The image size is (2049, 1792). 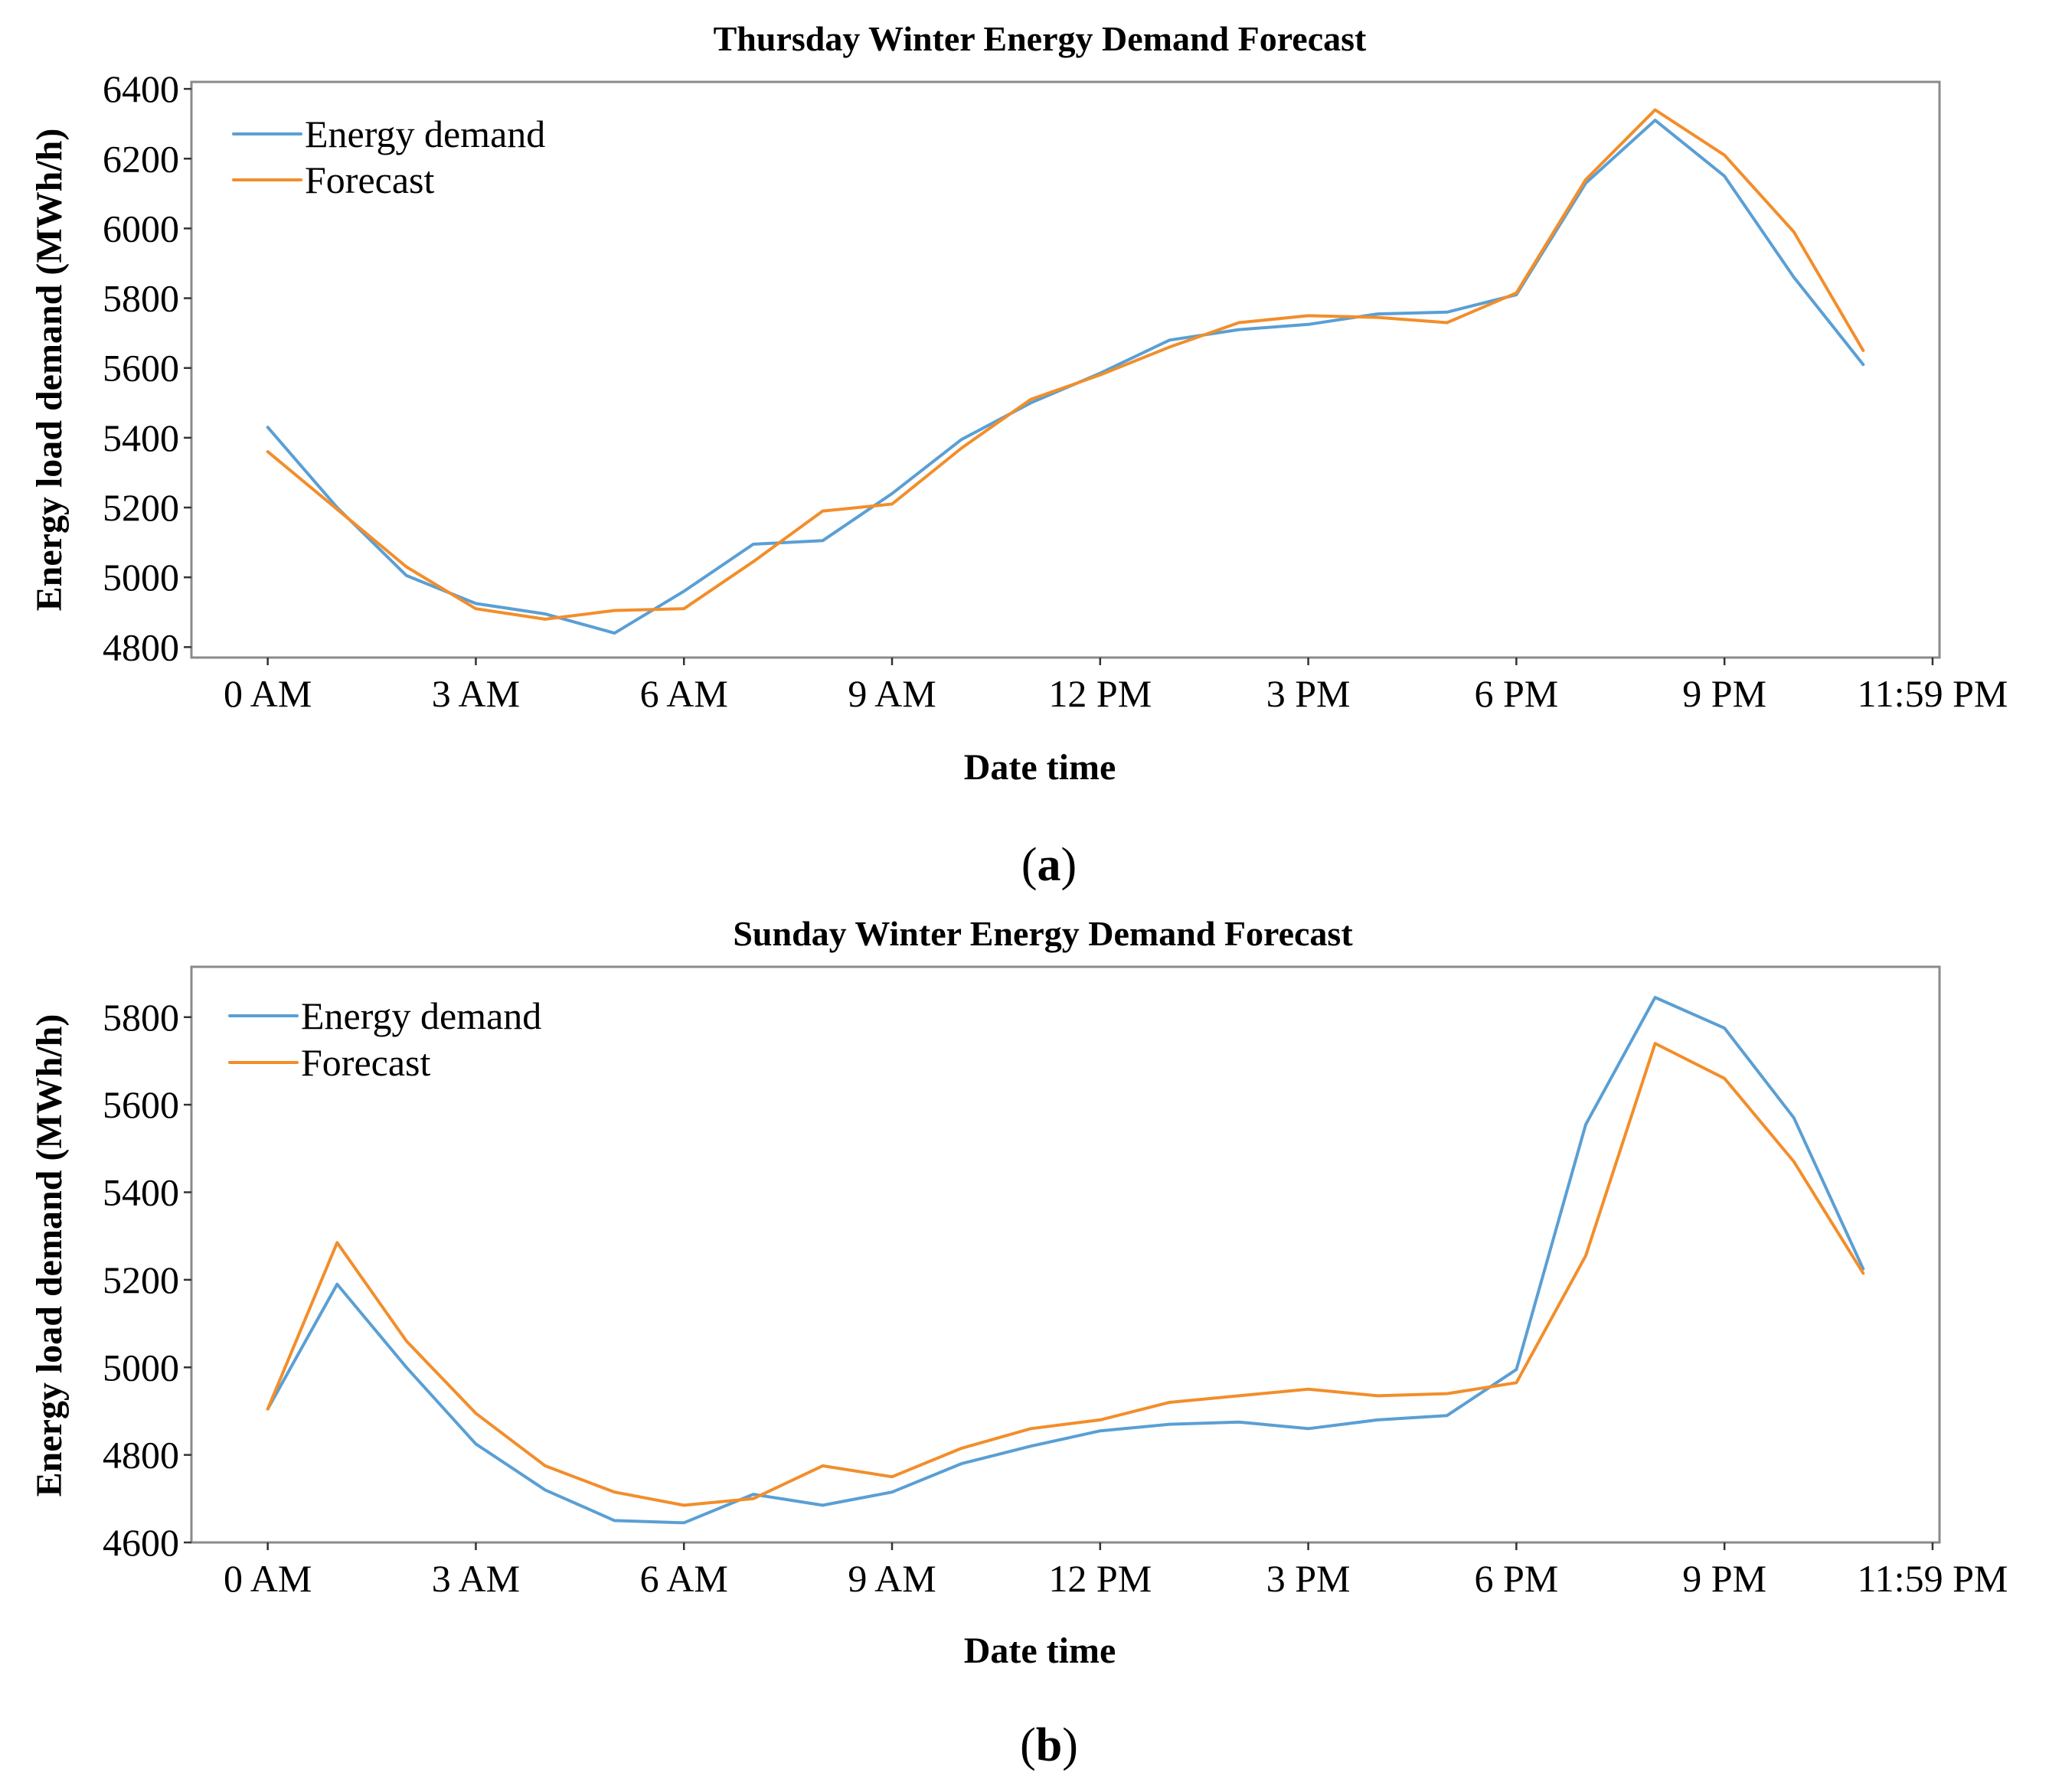 What do you see at coordinates (141, 158) in the screenshot?
I see `y-tick-label: 6200` at bounding box center [141, 158].